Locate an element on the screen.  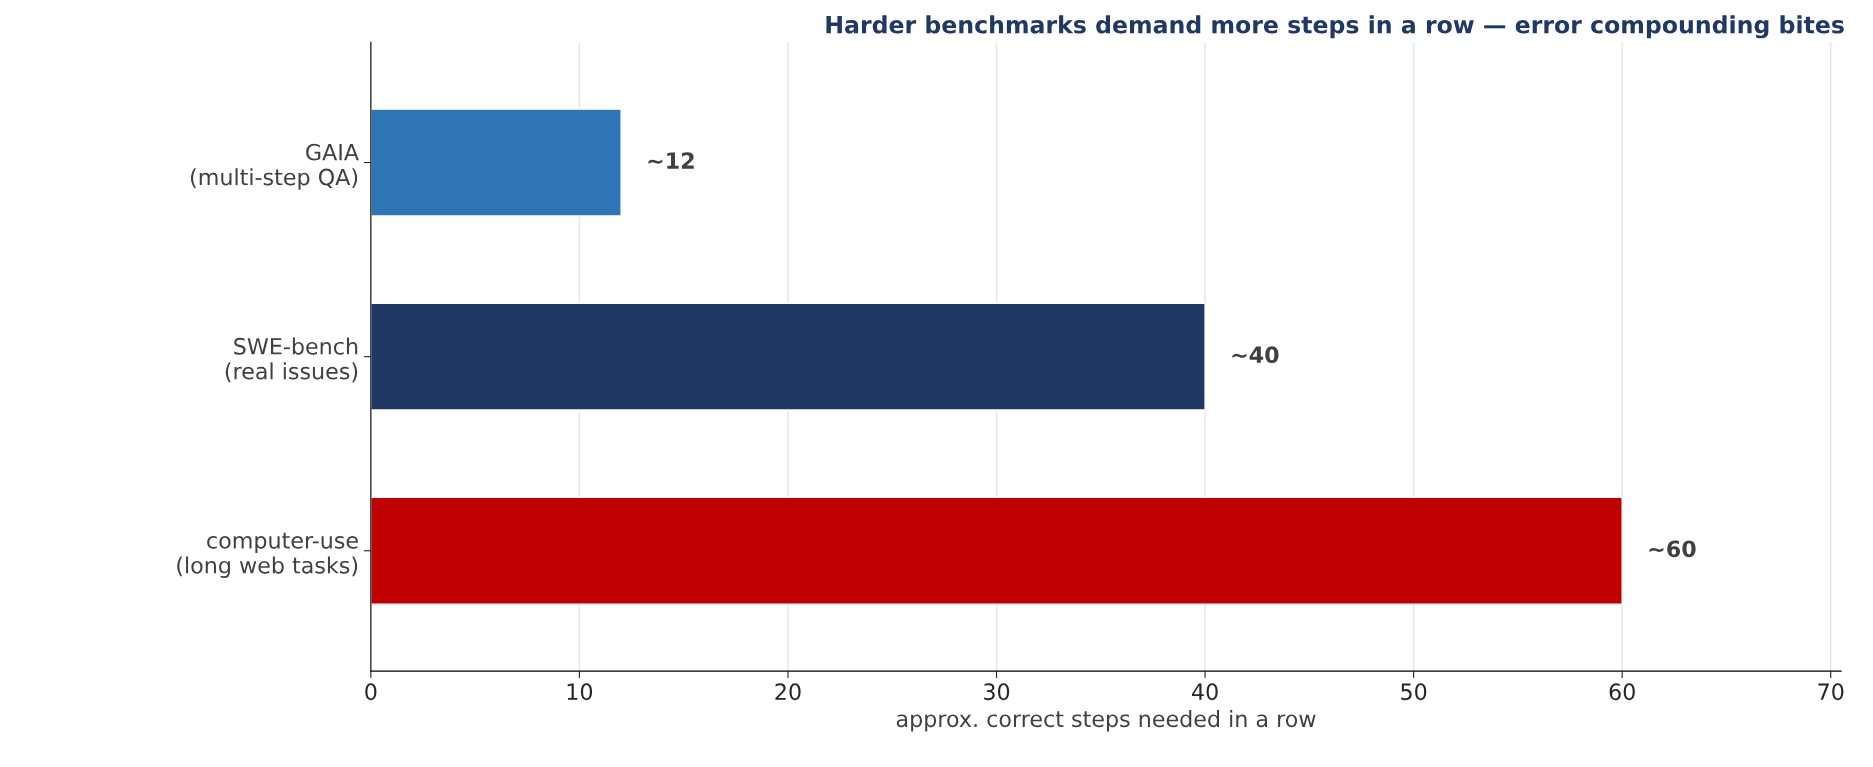
data-label: ~60 is located at coordinates (1672, 549).